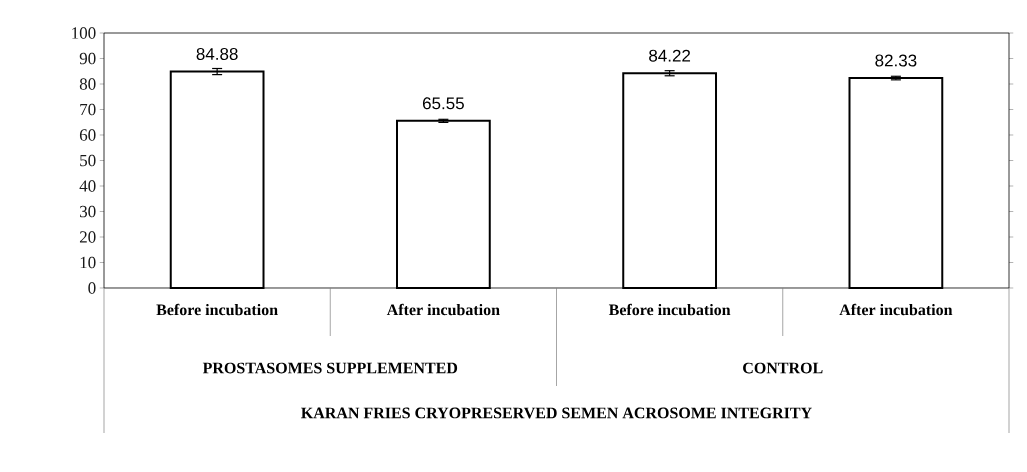 This screenshot has width=1027, height=472. I want to click on y-tick-label: 20, so click(87, 237).